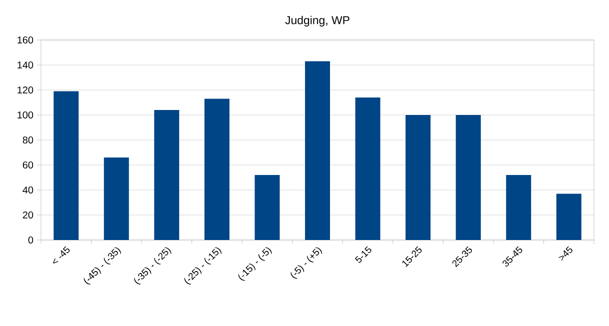 The width and height of the screenshot is (609, 326). Describe the element at coordinates (26, 65) in the screenshot. I see `y-tick-label: 140` at that location.